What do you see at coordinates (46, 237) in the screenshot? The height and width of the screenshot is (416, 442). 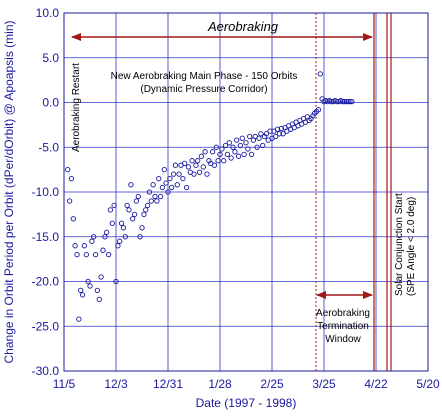 I see `y-tick-label: -15.0` at bounding box center [46, 237].